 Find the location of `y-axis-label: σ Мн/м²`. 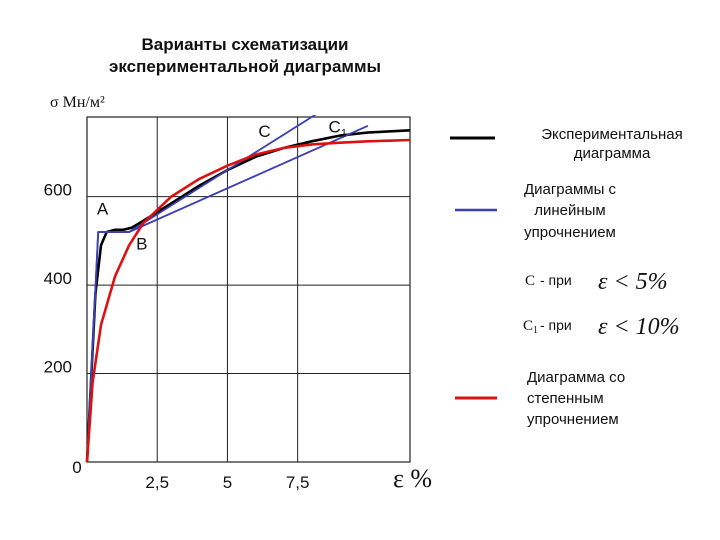

y-axis-label: σ Мн/м² is located at coordinates (77, 102).